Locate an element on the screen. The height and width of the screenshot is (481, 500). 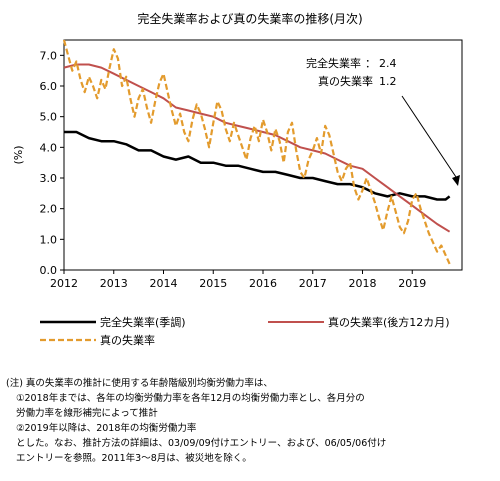
y-tick-label: 2.0 is located at coordinates (49, 209).